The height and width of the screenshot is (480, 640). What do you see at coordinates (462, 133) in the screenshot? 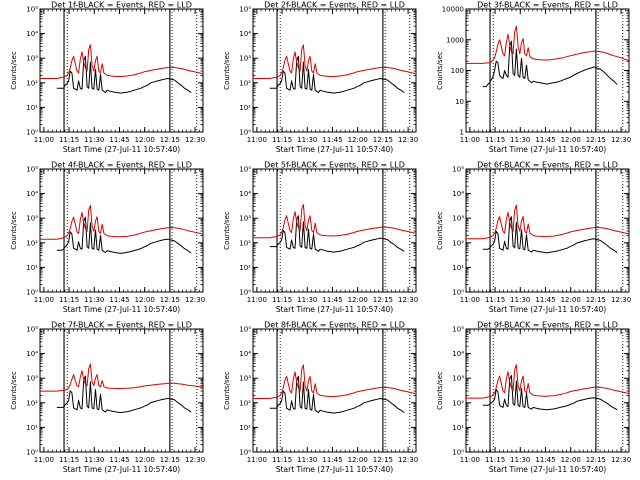
I see `y-tick-label: 1` at bounding box center [462, 133].